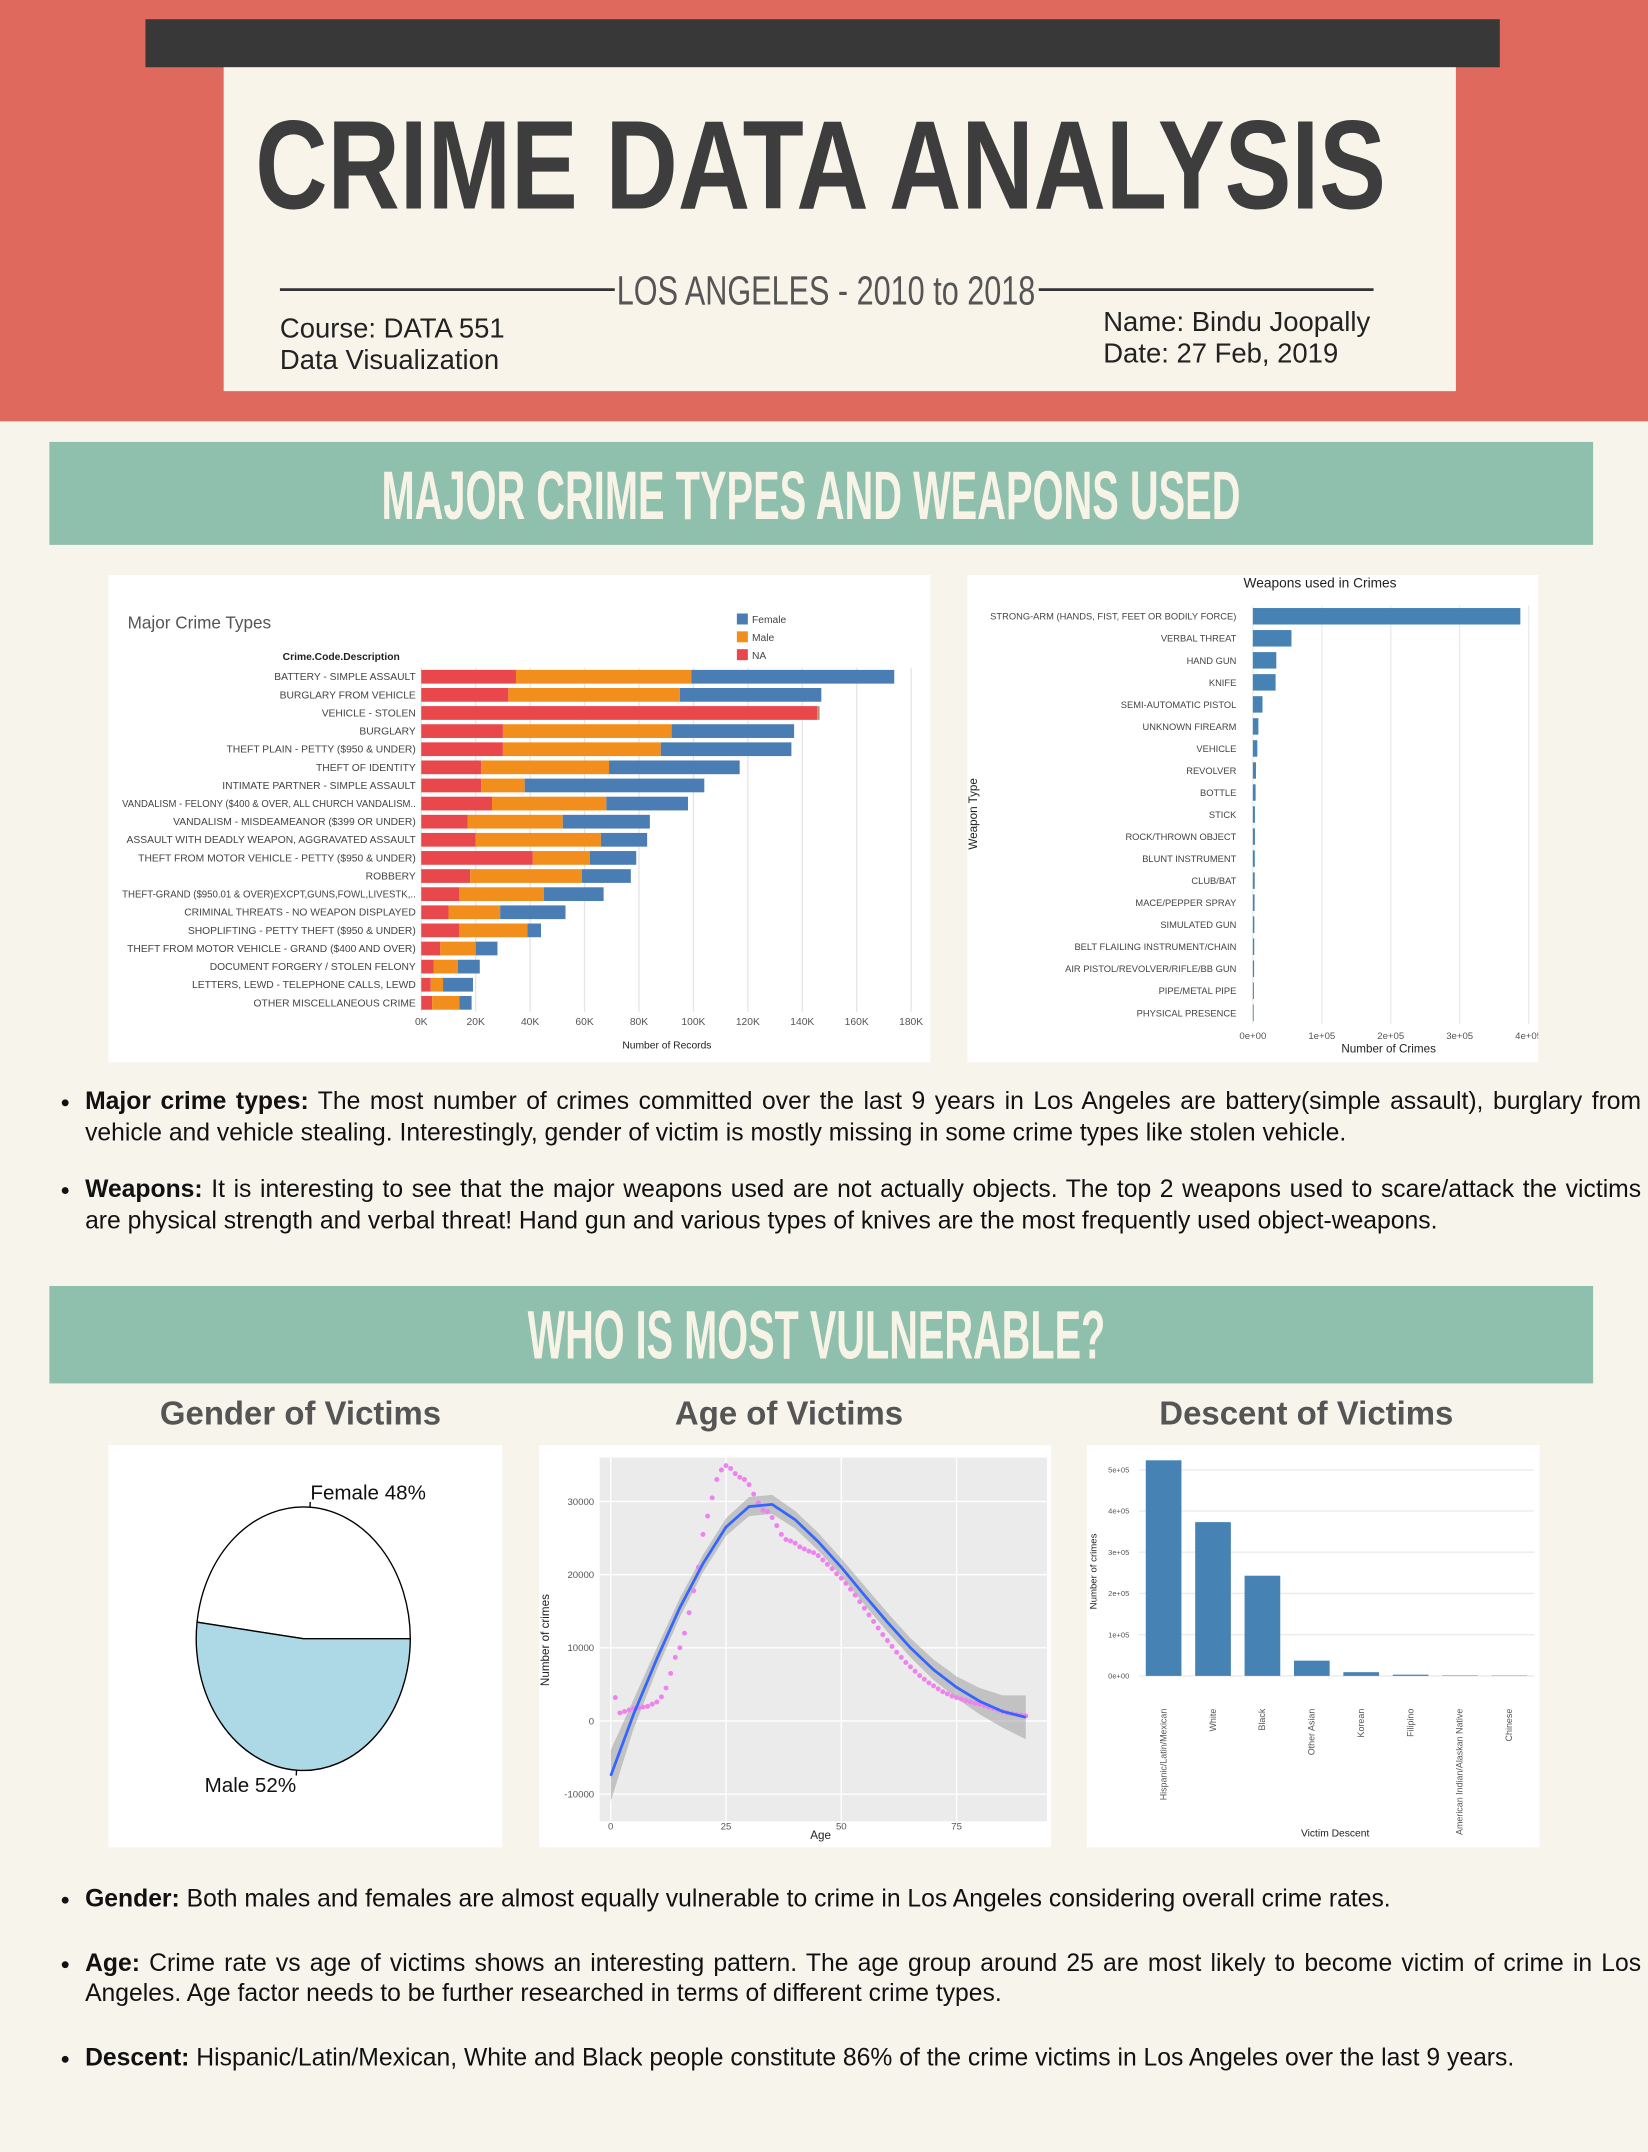 Image resolution: width=1648 pixels, height=2152 pixels. I want to click on note-label: Gender:, so click(132, 1898).